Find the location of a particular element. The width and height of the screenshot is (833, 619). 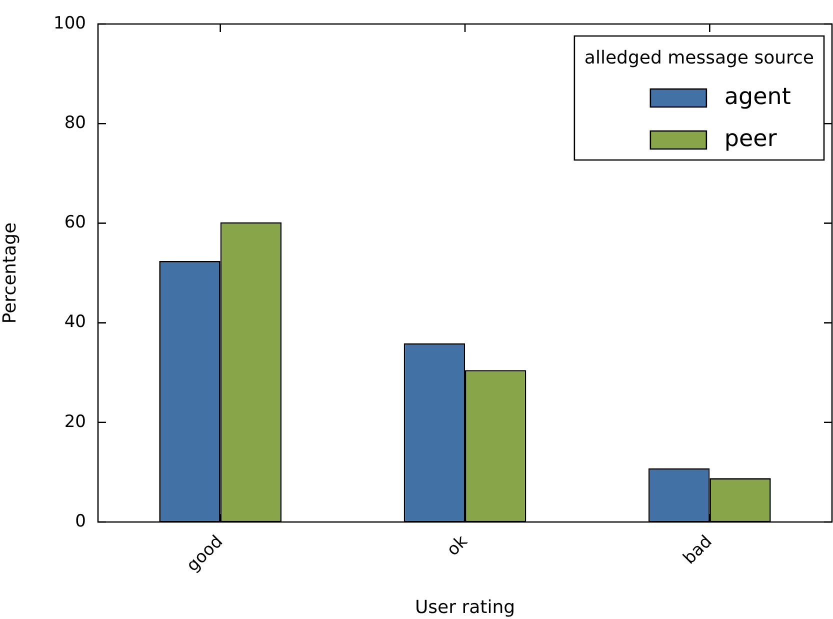

y-tick-label: 40 is located at coordinates (75, 322).